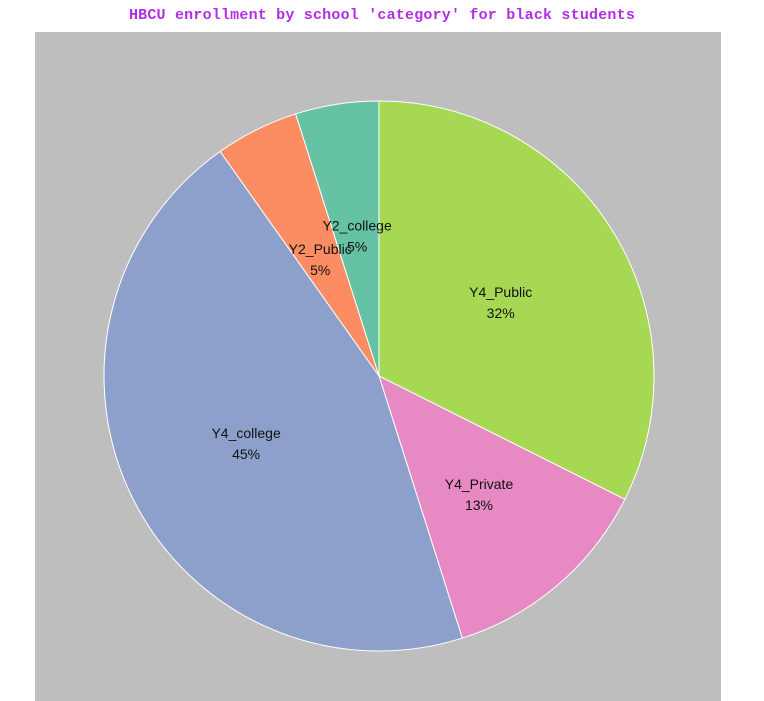  I want to click on slice-label-y2-college: Y2_college, so click(356, 226).